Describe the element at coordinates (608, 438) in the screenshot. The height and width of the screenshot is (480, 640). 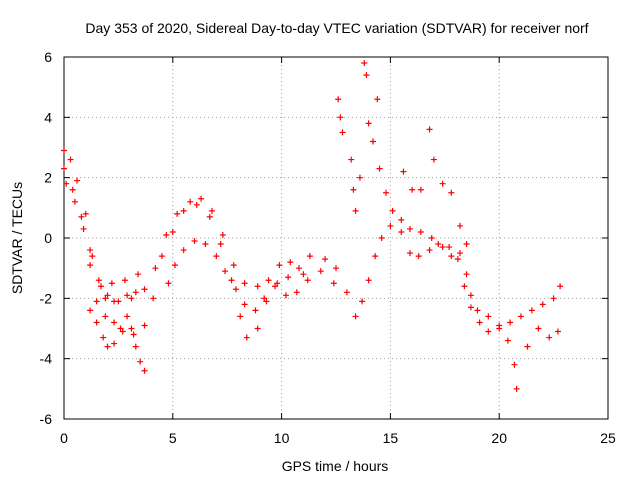
I see `x-tick-label: 25` at that location.